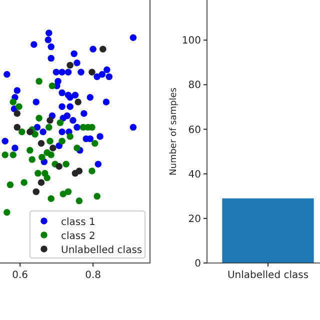 The height and width of the screenshot is (320, 320). Describe the element at coordinates (101, 250) in the screenshot. I see `legend-label: Unlabelled class` at that location.